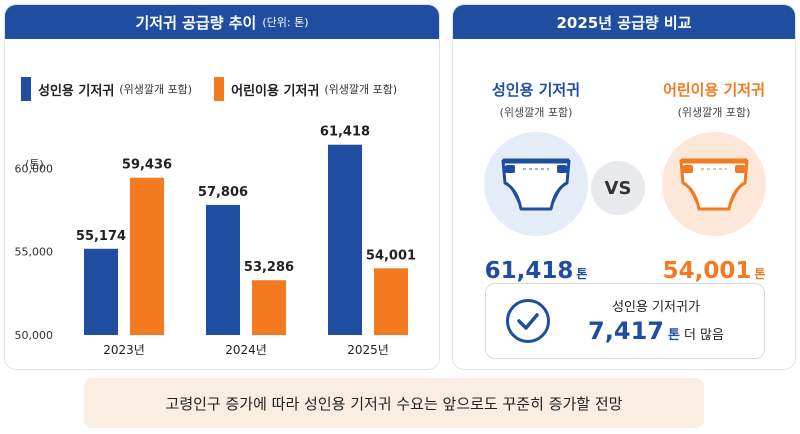 This screenshot has width=800, height=434. What do you see at coordinates (707, 271) in the screenshot?
I see `kids-compare-value: 54,001` at bounding box center [707, 271].